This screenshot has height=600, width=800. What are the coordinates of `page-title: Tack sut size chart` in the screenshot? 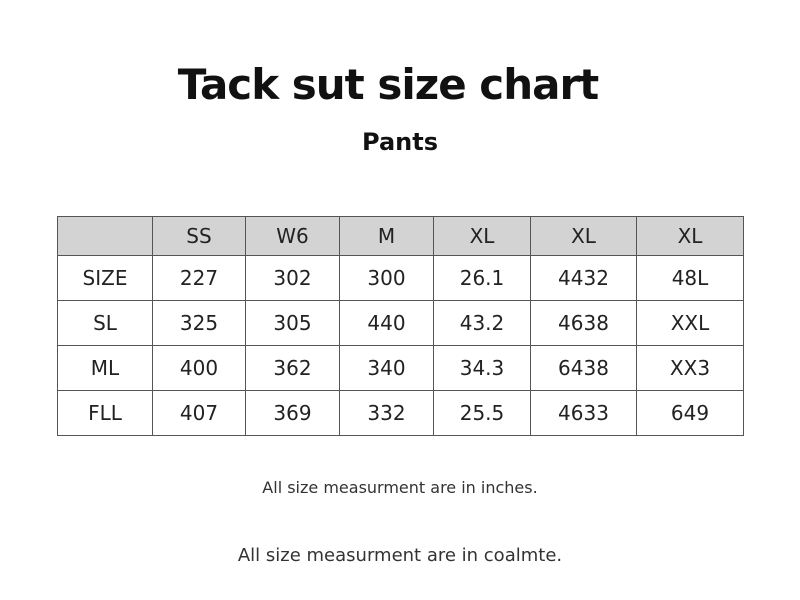 It's located at (388, 84).